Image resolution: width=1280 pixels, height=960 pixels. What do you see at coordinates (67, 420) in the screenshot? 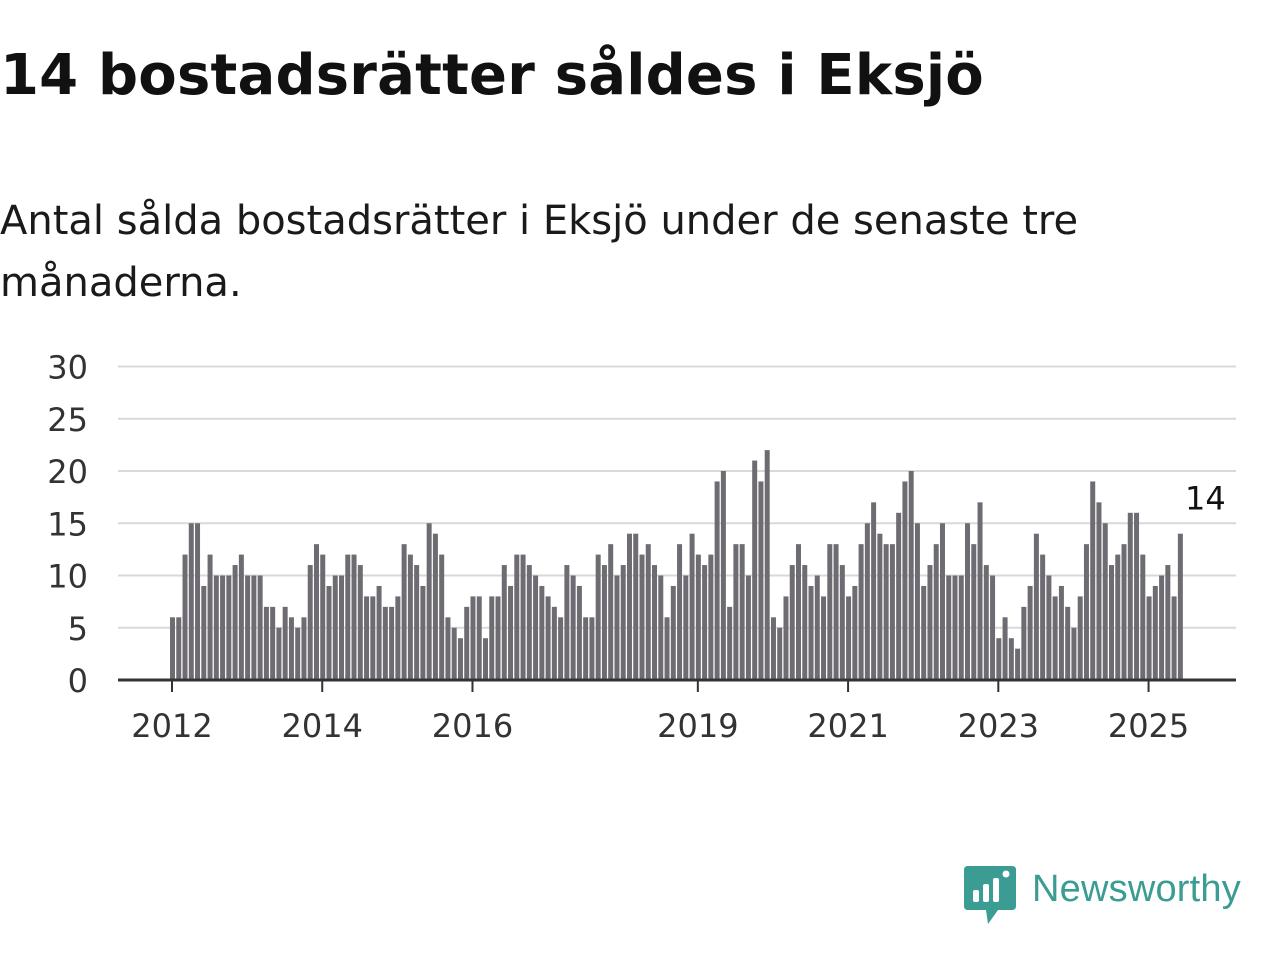
I see `y-tick-label: 25` at bounding box center [67, 420].